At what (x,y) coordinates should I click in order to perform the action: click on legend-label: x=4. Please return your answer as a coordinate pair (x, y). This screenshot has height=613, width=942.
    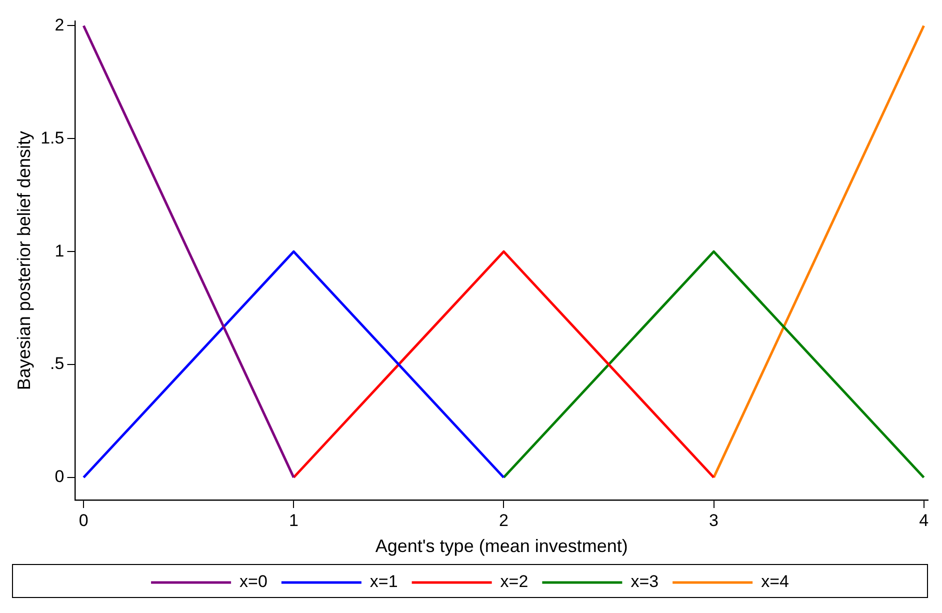
    Looking at the image, I should click on (775, 582).